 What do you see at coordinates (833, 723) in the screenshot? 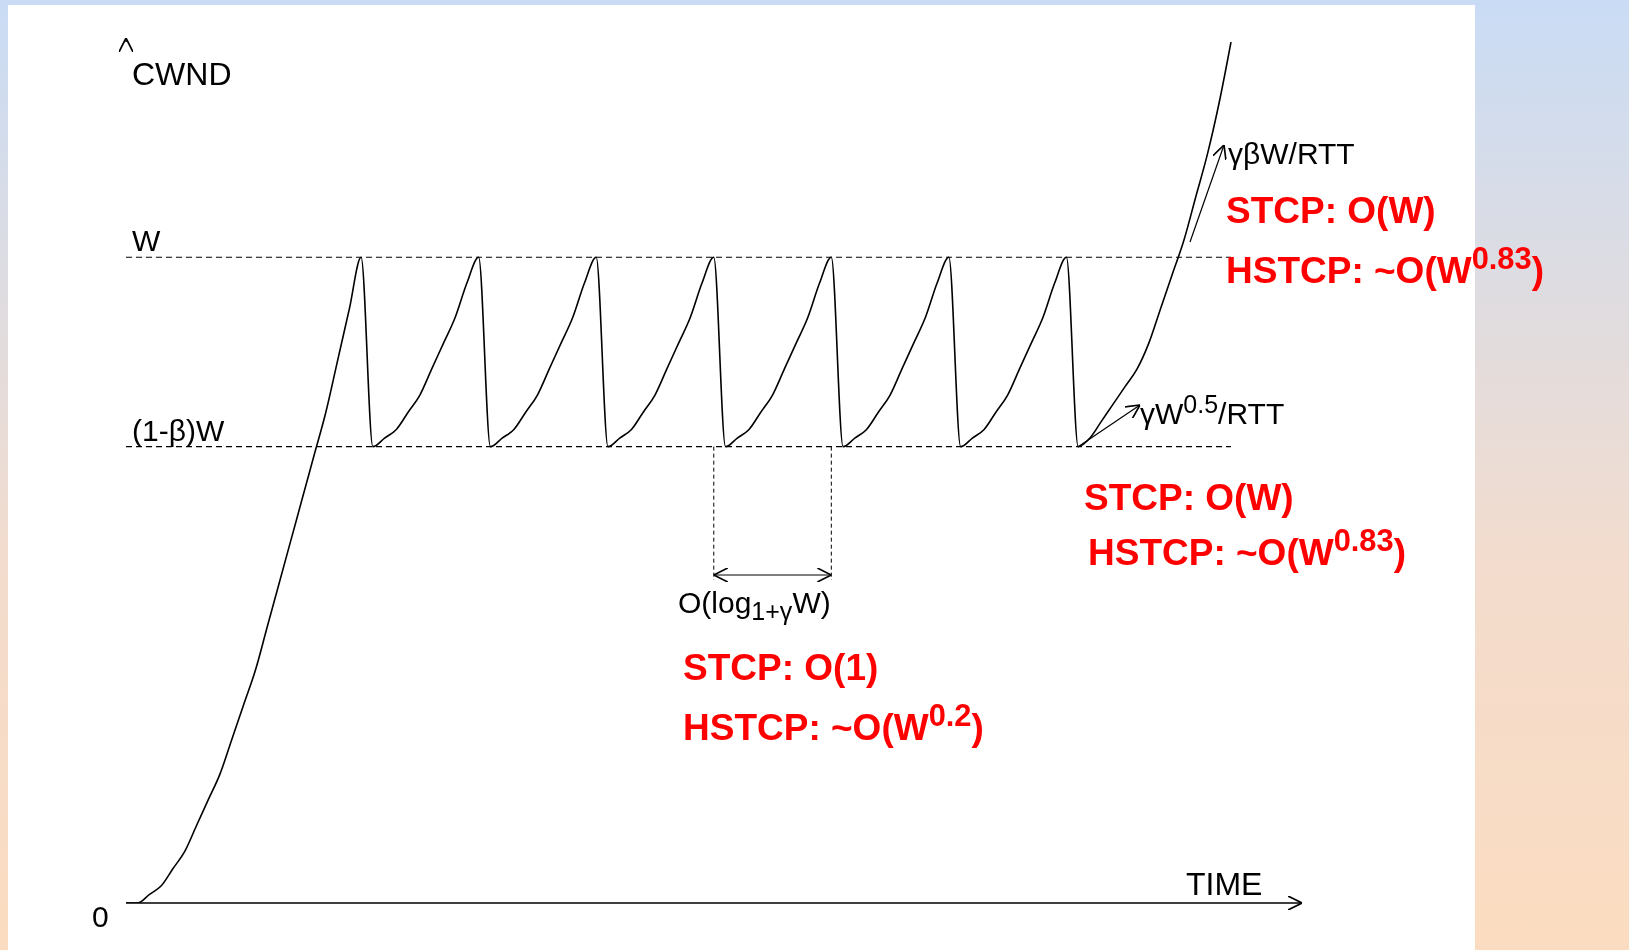
I see `annotation: HSTCP: ~O(W$^{0.2}$)` at bounding box center [833, 723].